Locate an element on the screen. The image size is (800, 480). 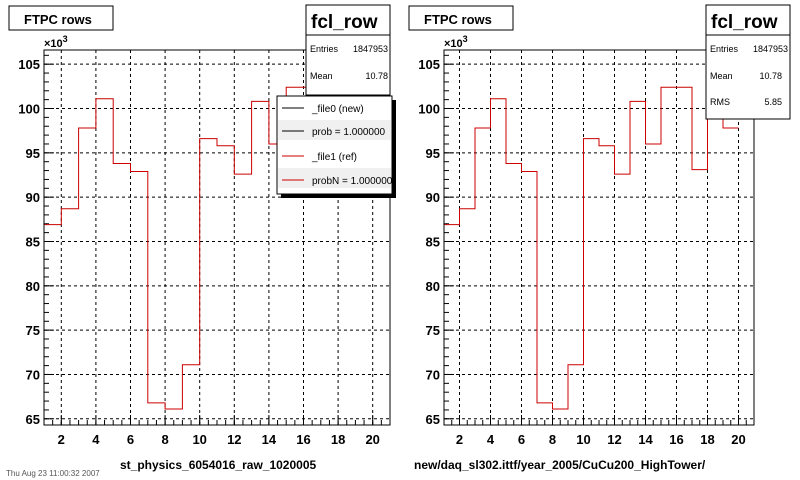
pad0-stats-box: fcl_row Entries 1847953 Mean 10.78 is located at coordinates (348, 50).